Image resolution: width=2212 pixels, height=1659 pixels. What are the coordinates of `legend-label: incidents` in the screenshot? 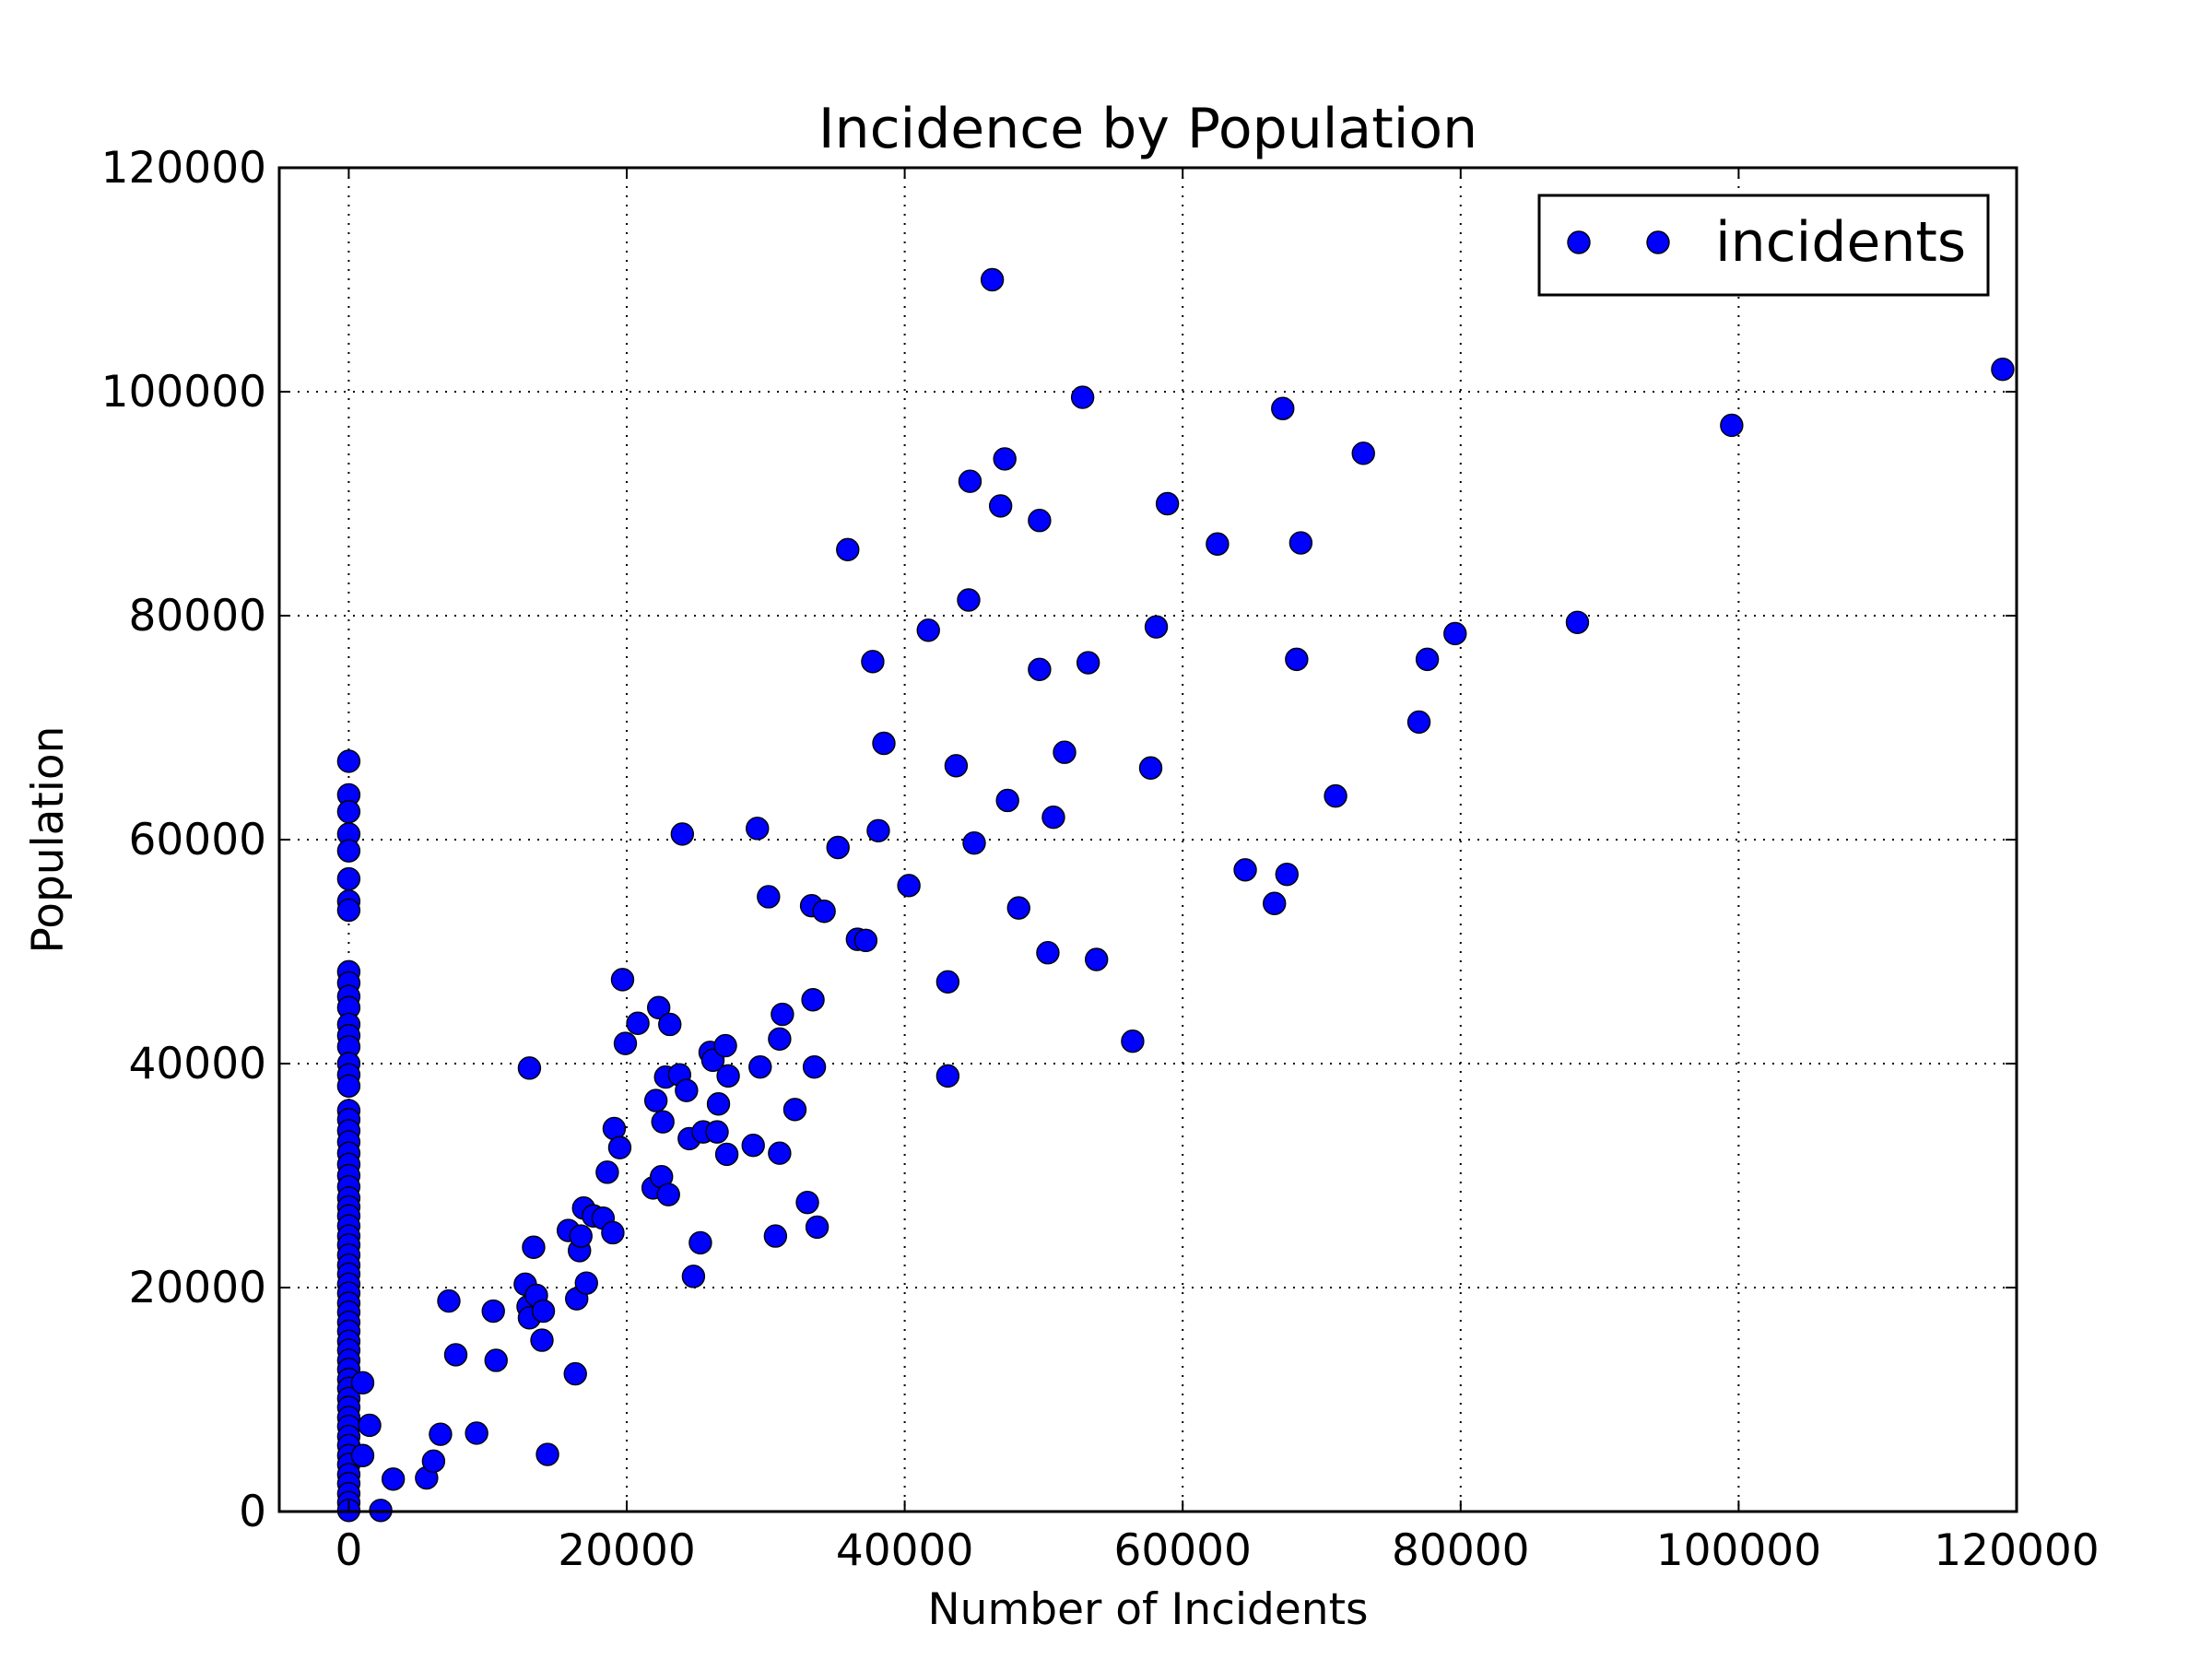 It's located at (1840, 242).